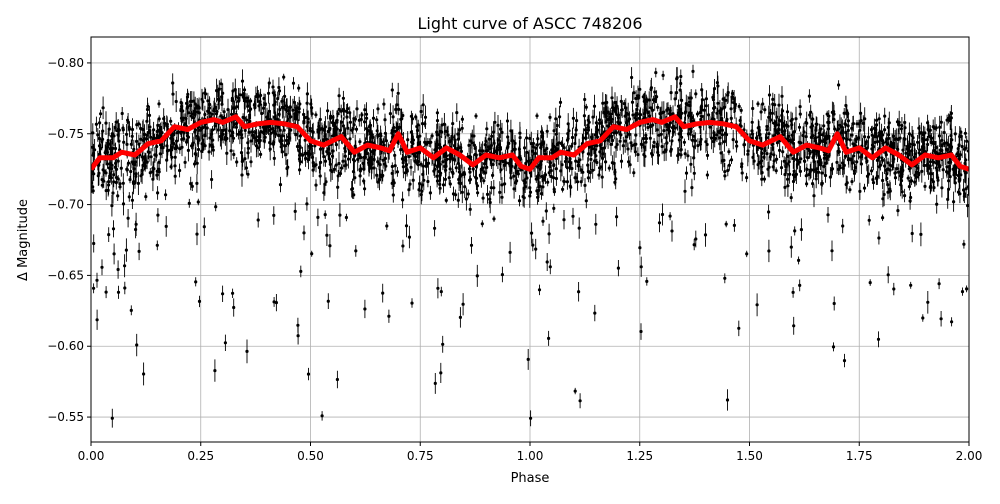  What do you see at coordinates (530, 456) in the screenshot?
I see `x-tick-label: 1.00` at bounding box center [530, 456].